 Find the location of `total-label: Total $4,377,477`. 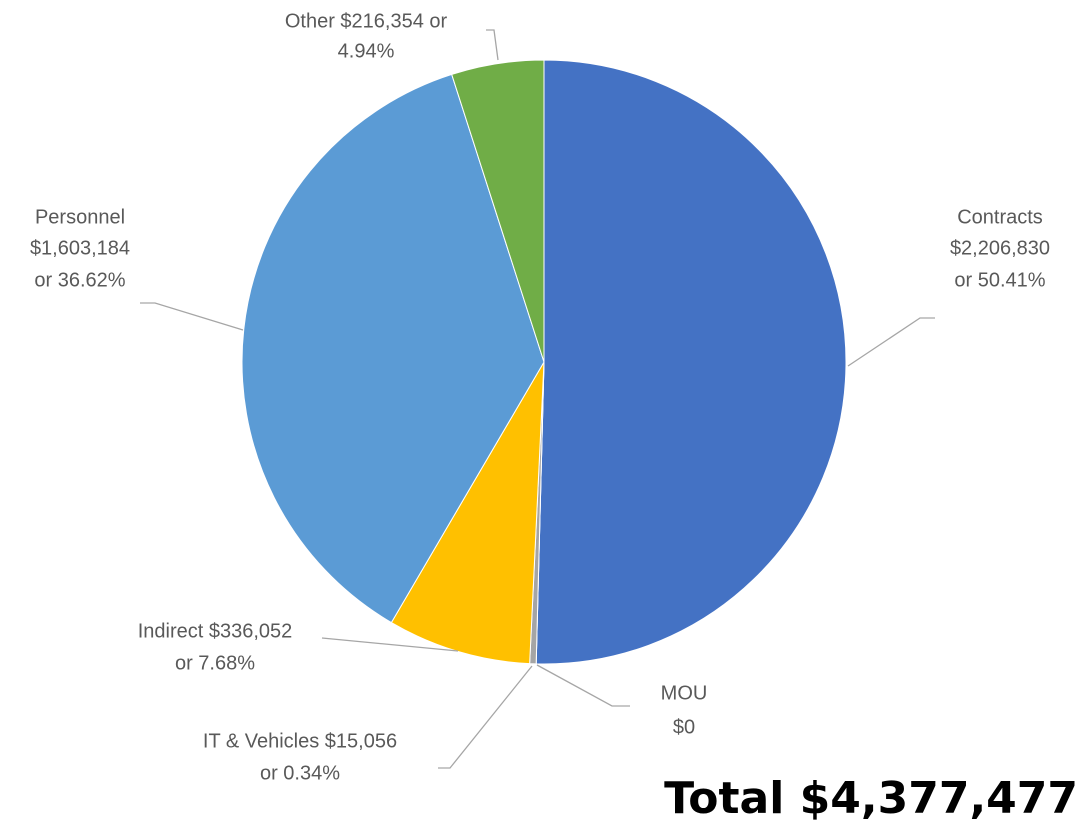

total-label: Total $4,377,477 is located at coordinates (871, 798).